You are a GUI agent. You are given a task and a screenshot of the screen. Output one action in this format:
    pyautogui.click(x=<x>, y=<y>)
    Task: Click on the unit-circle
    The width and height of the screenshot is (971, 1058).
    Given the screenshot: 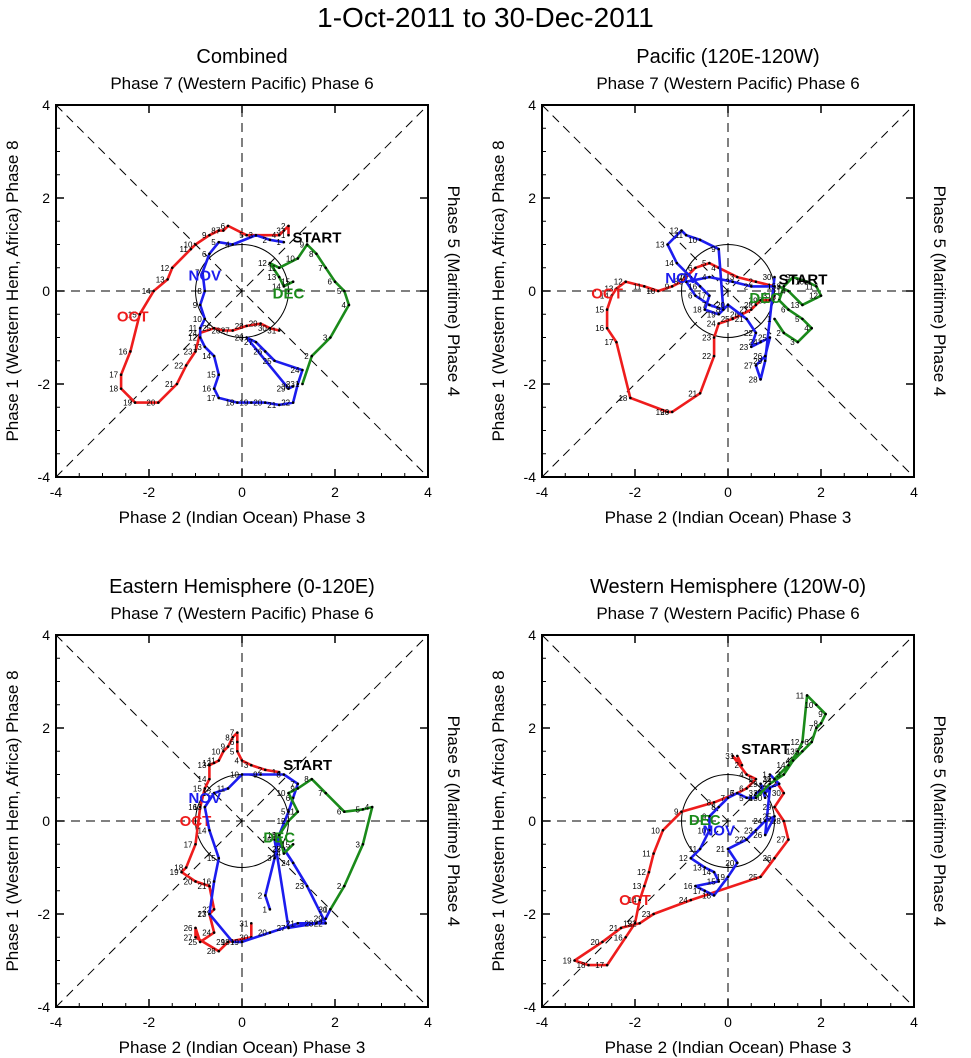 What is the action you would take?
    pyautogui.click(x=728, y=291)
    